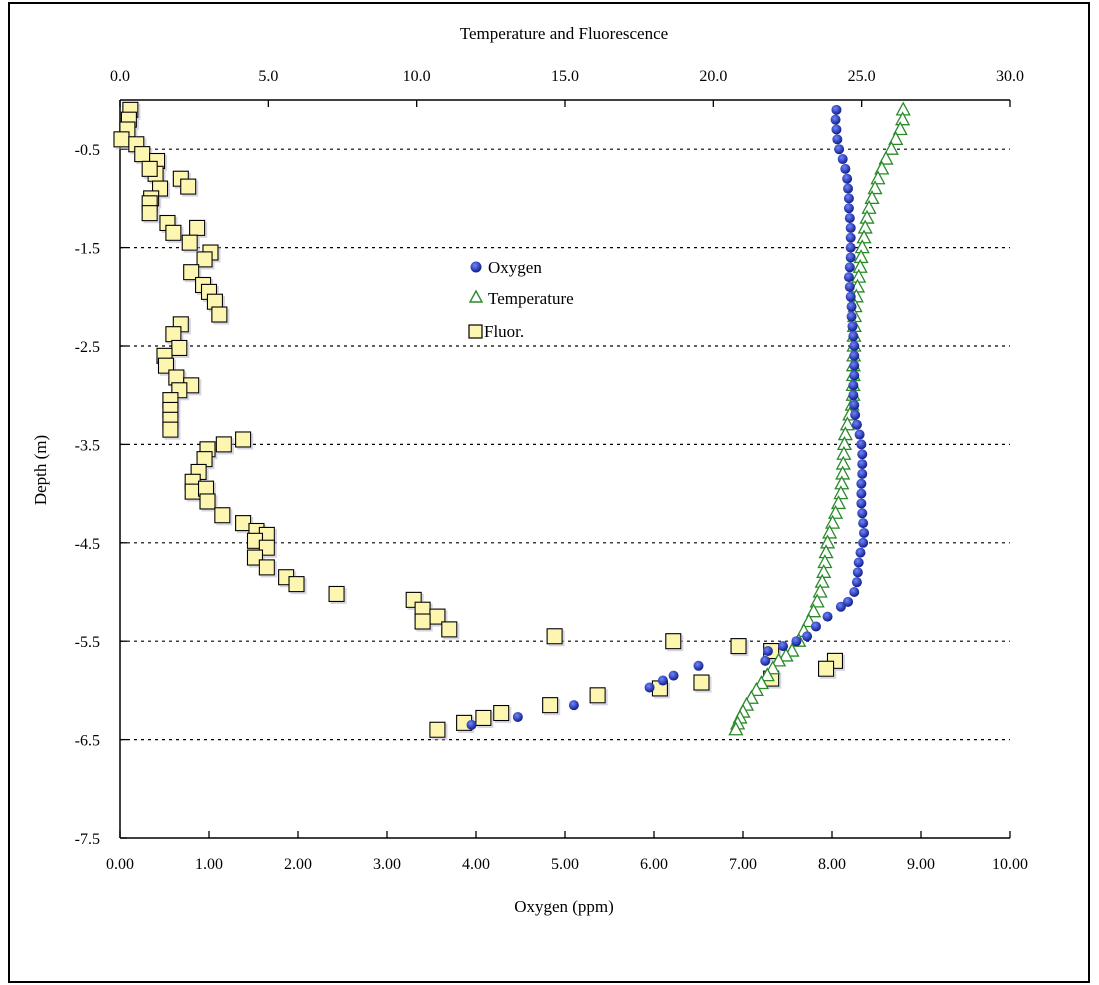 The height and width of the screenshot is (985, 1099). What do you see at coordinates (565, 76) in the screenshot?
I see `top-tick-label: 15.0` at bounding box center [565, 76].